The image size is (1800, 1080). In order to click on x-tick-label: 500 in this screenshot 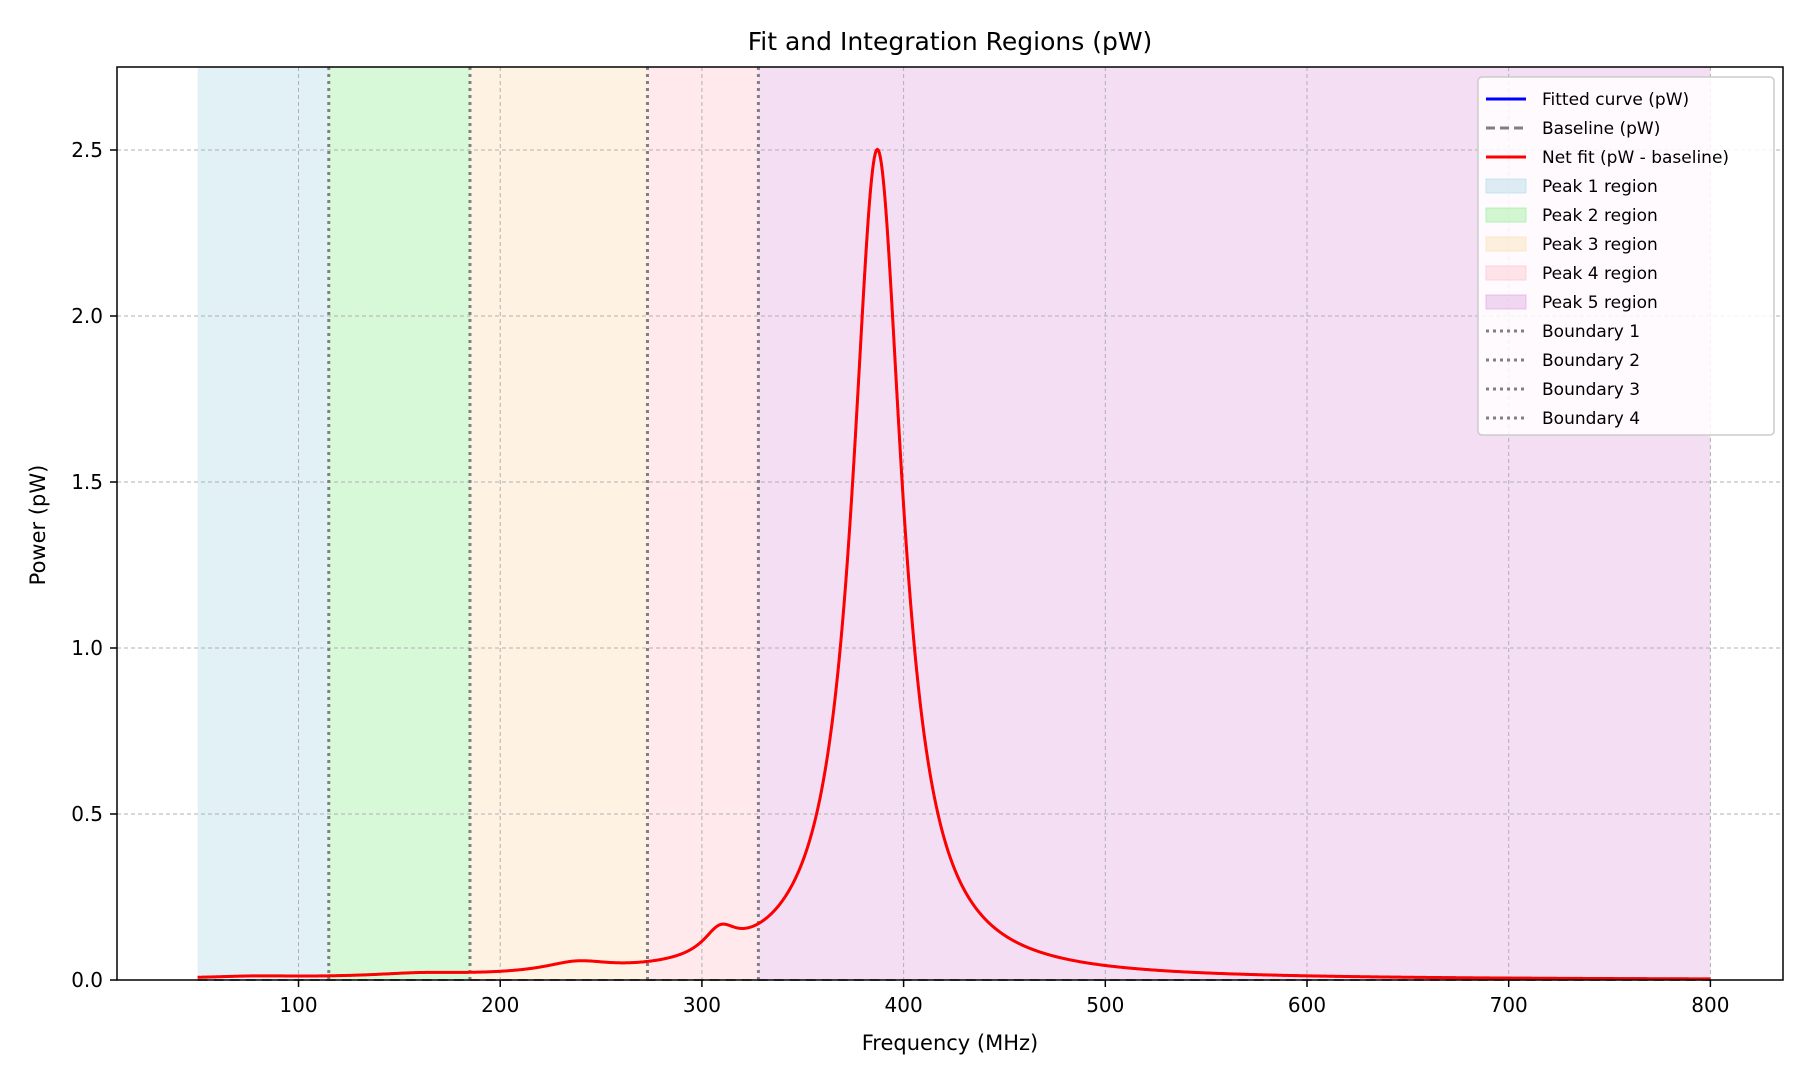, I will do `click(1105, 1005)`.